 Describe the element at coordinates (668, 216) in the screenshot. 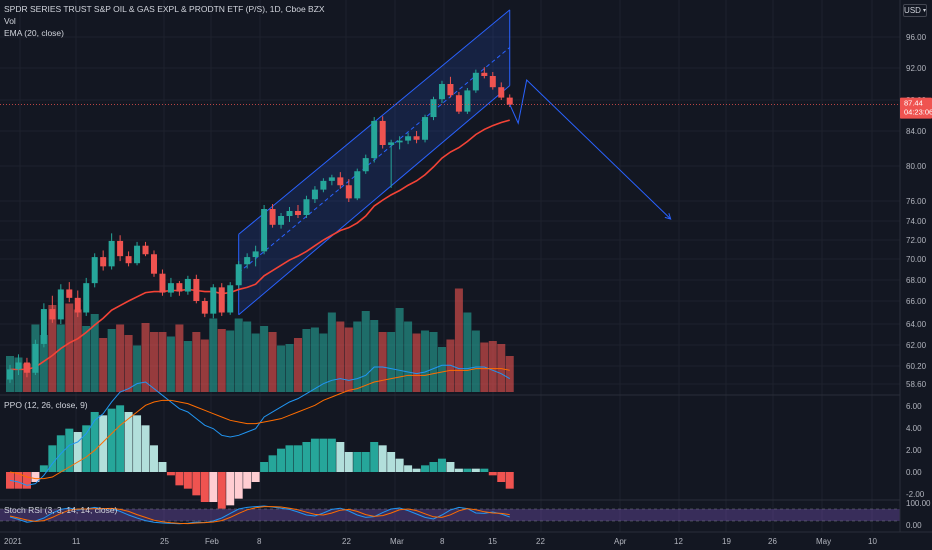

I see `arrow-head-icon` at that location.